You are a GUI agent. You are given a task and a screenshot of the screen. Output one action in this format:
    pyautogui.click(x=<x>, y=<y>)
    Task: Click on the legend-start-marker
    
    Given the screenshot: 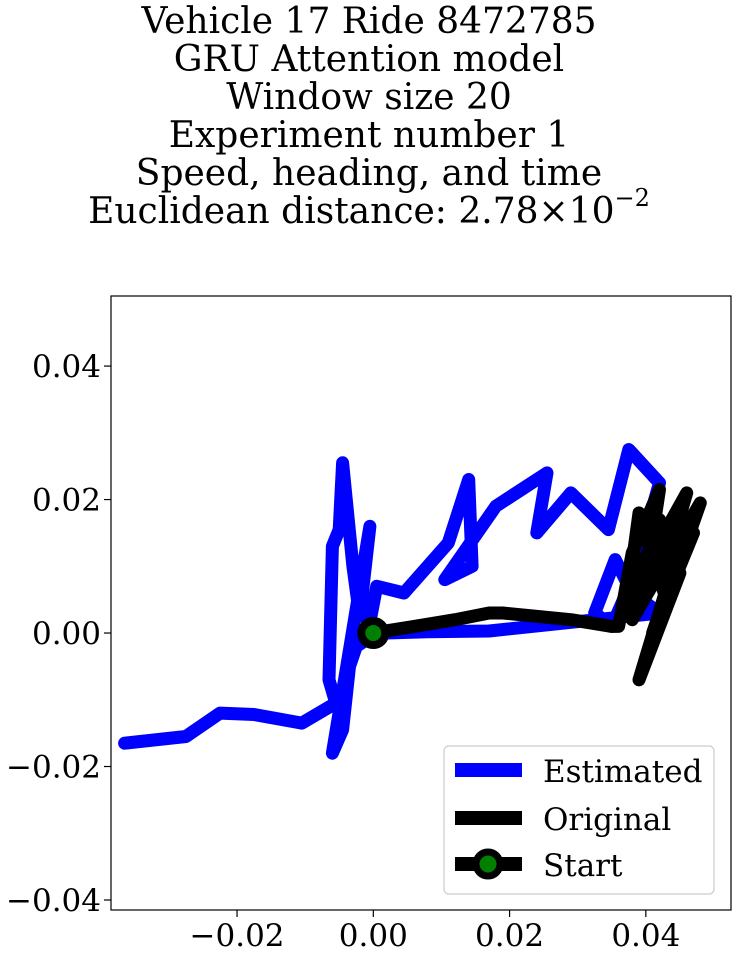 What is the action you would take?
    pyautogui.click(x=488, y=864)
    